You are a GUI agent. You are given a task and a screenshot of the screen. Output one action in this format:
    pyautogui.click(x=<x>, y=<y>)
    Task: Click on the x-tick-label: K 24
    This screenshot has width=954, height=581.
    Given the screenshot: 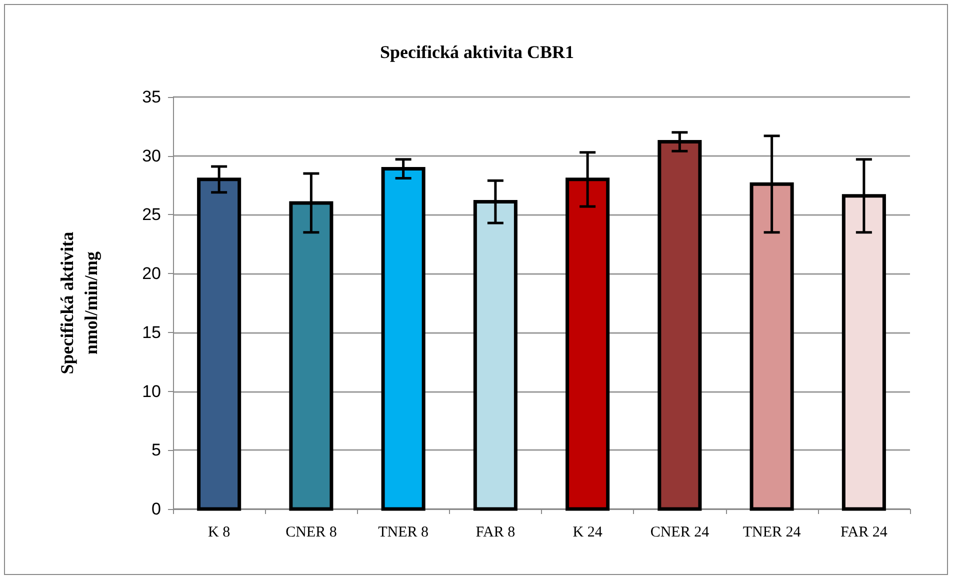 What is the action you would take?
    pyautogui.click(x=587, y=532)
    